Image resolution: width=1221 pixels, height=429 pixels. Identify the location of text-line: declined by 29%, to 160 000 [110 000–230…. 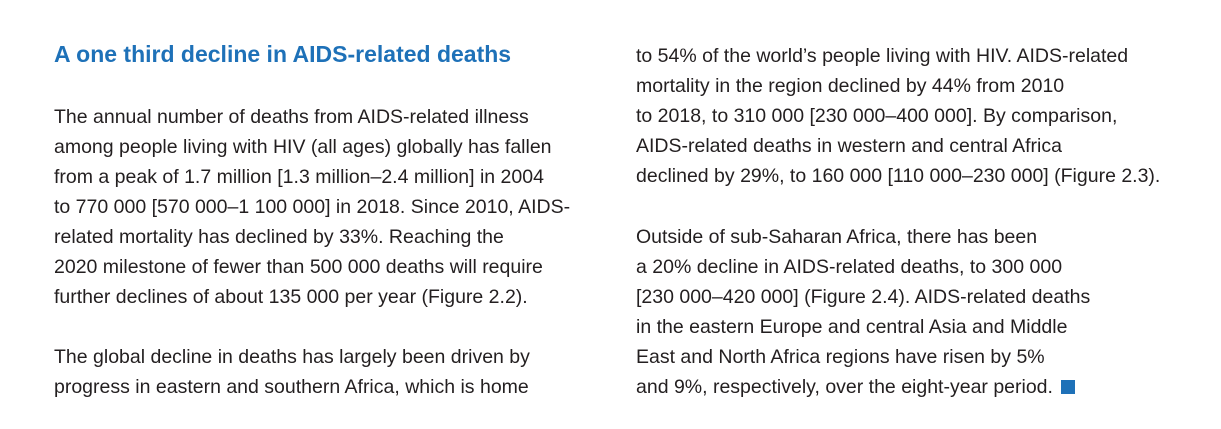
(898, 176).